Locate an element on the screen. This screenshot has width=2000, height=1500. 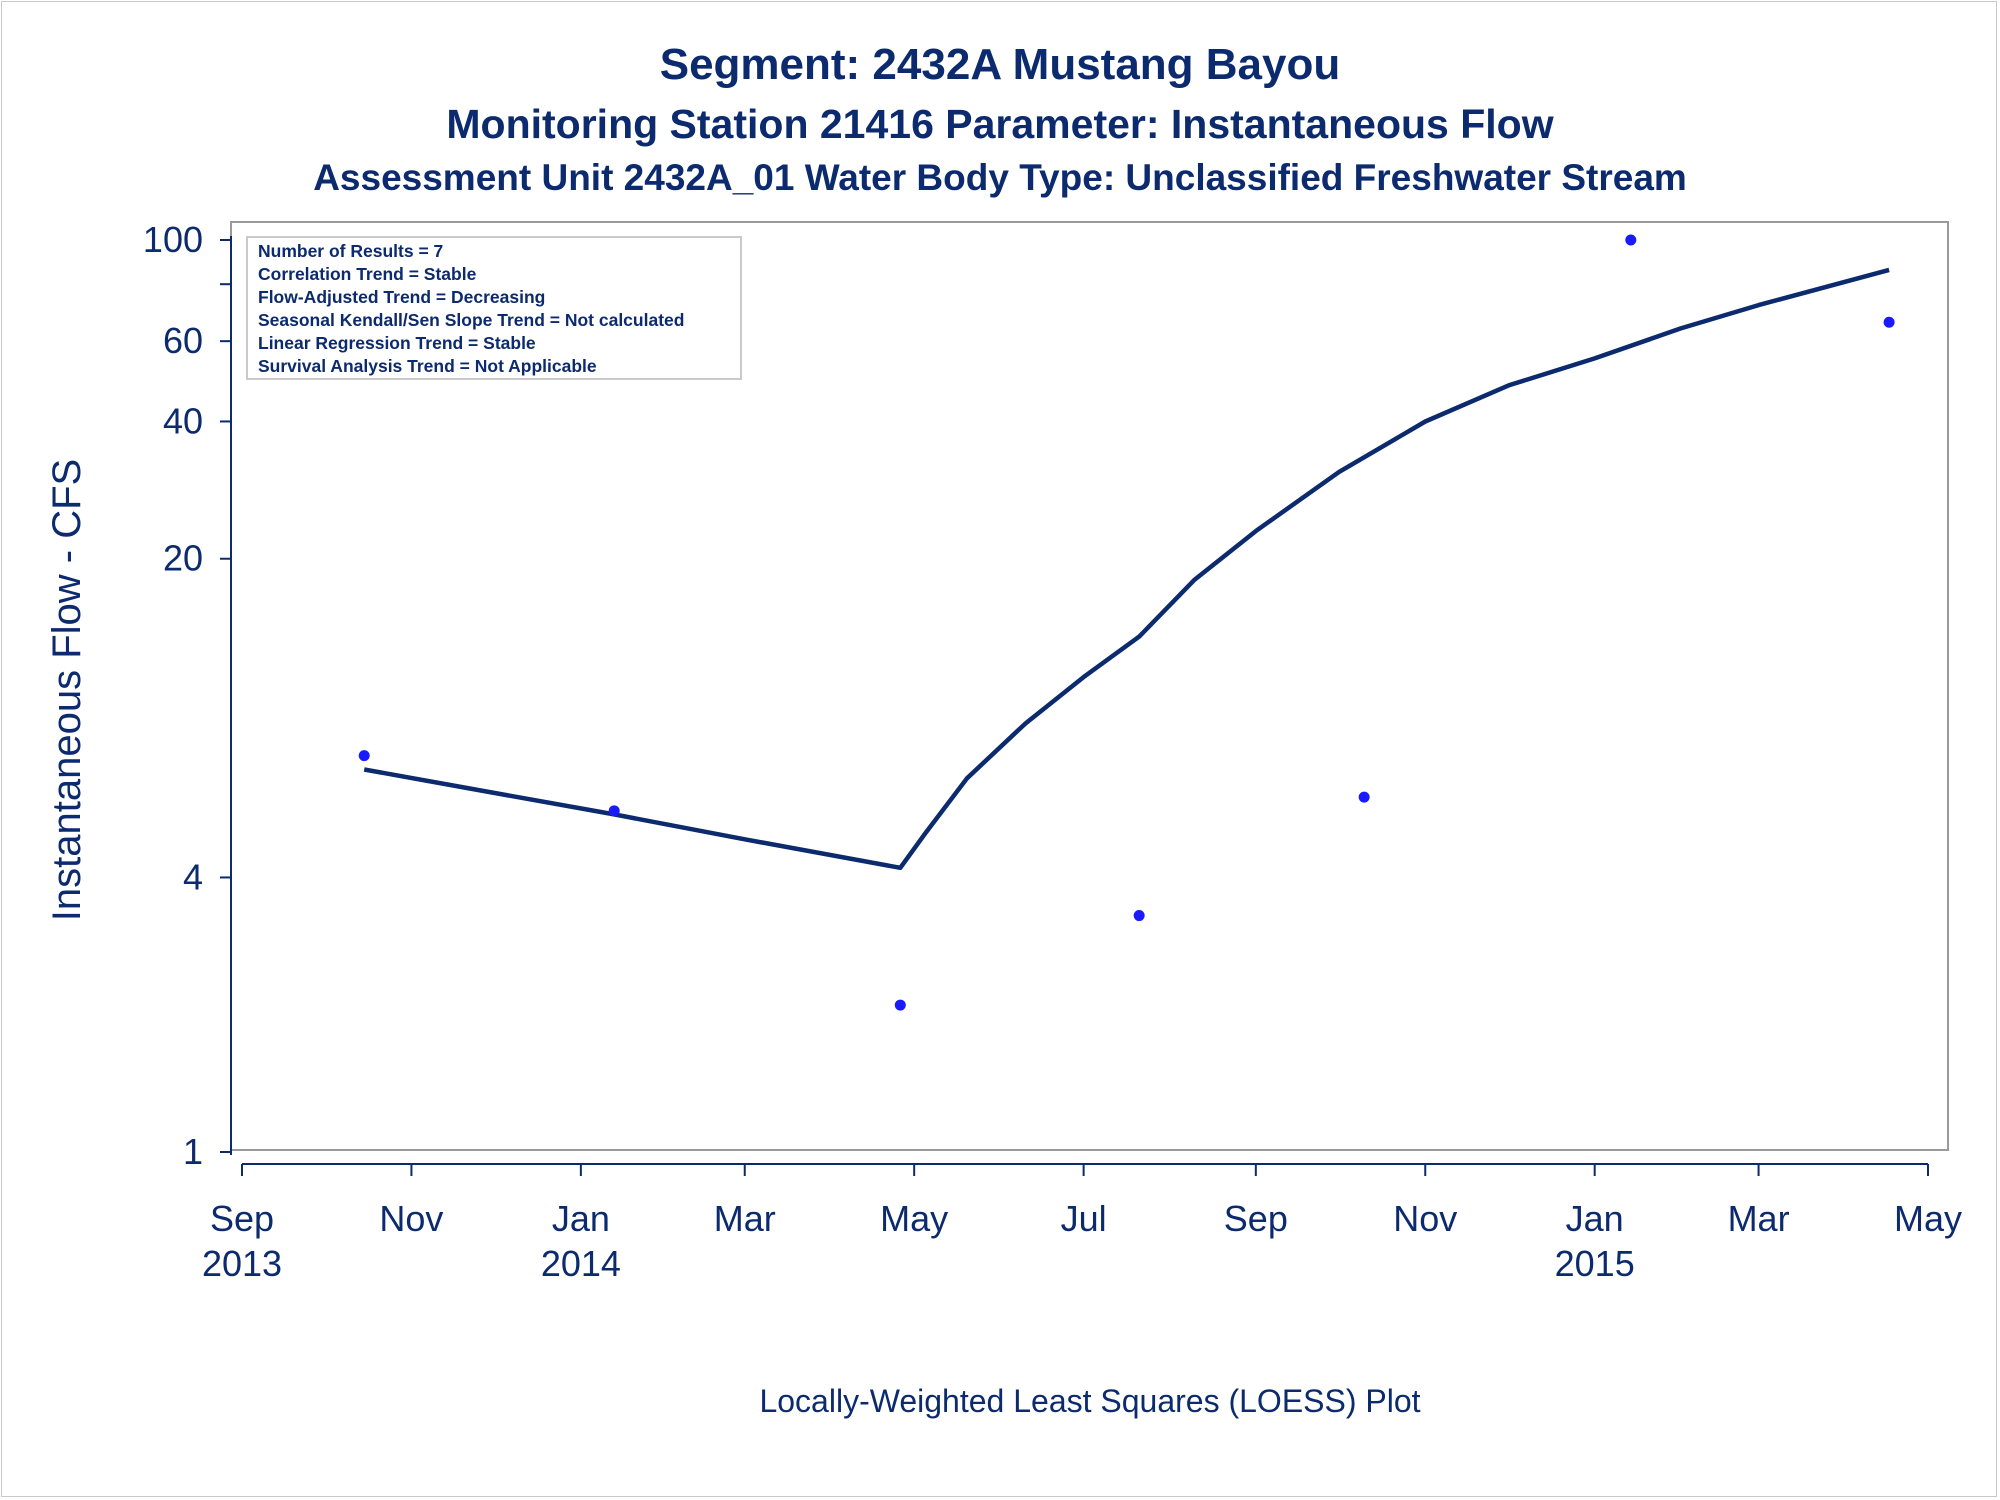
y-tick-label: 40 is located at coordinates (183, 420).